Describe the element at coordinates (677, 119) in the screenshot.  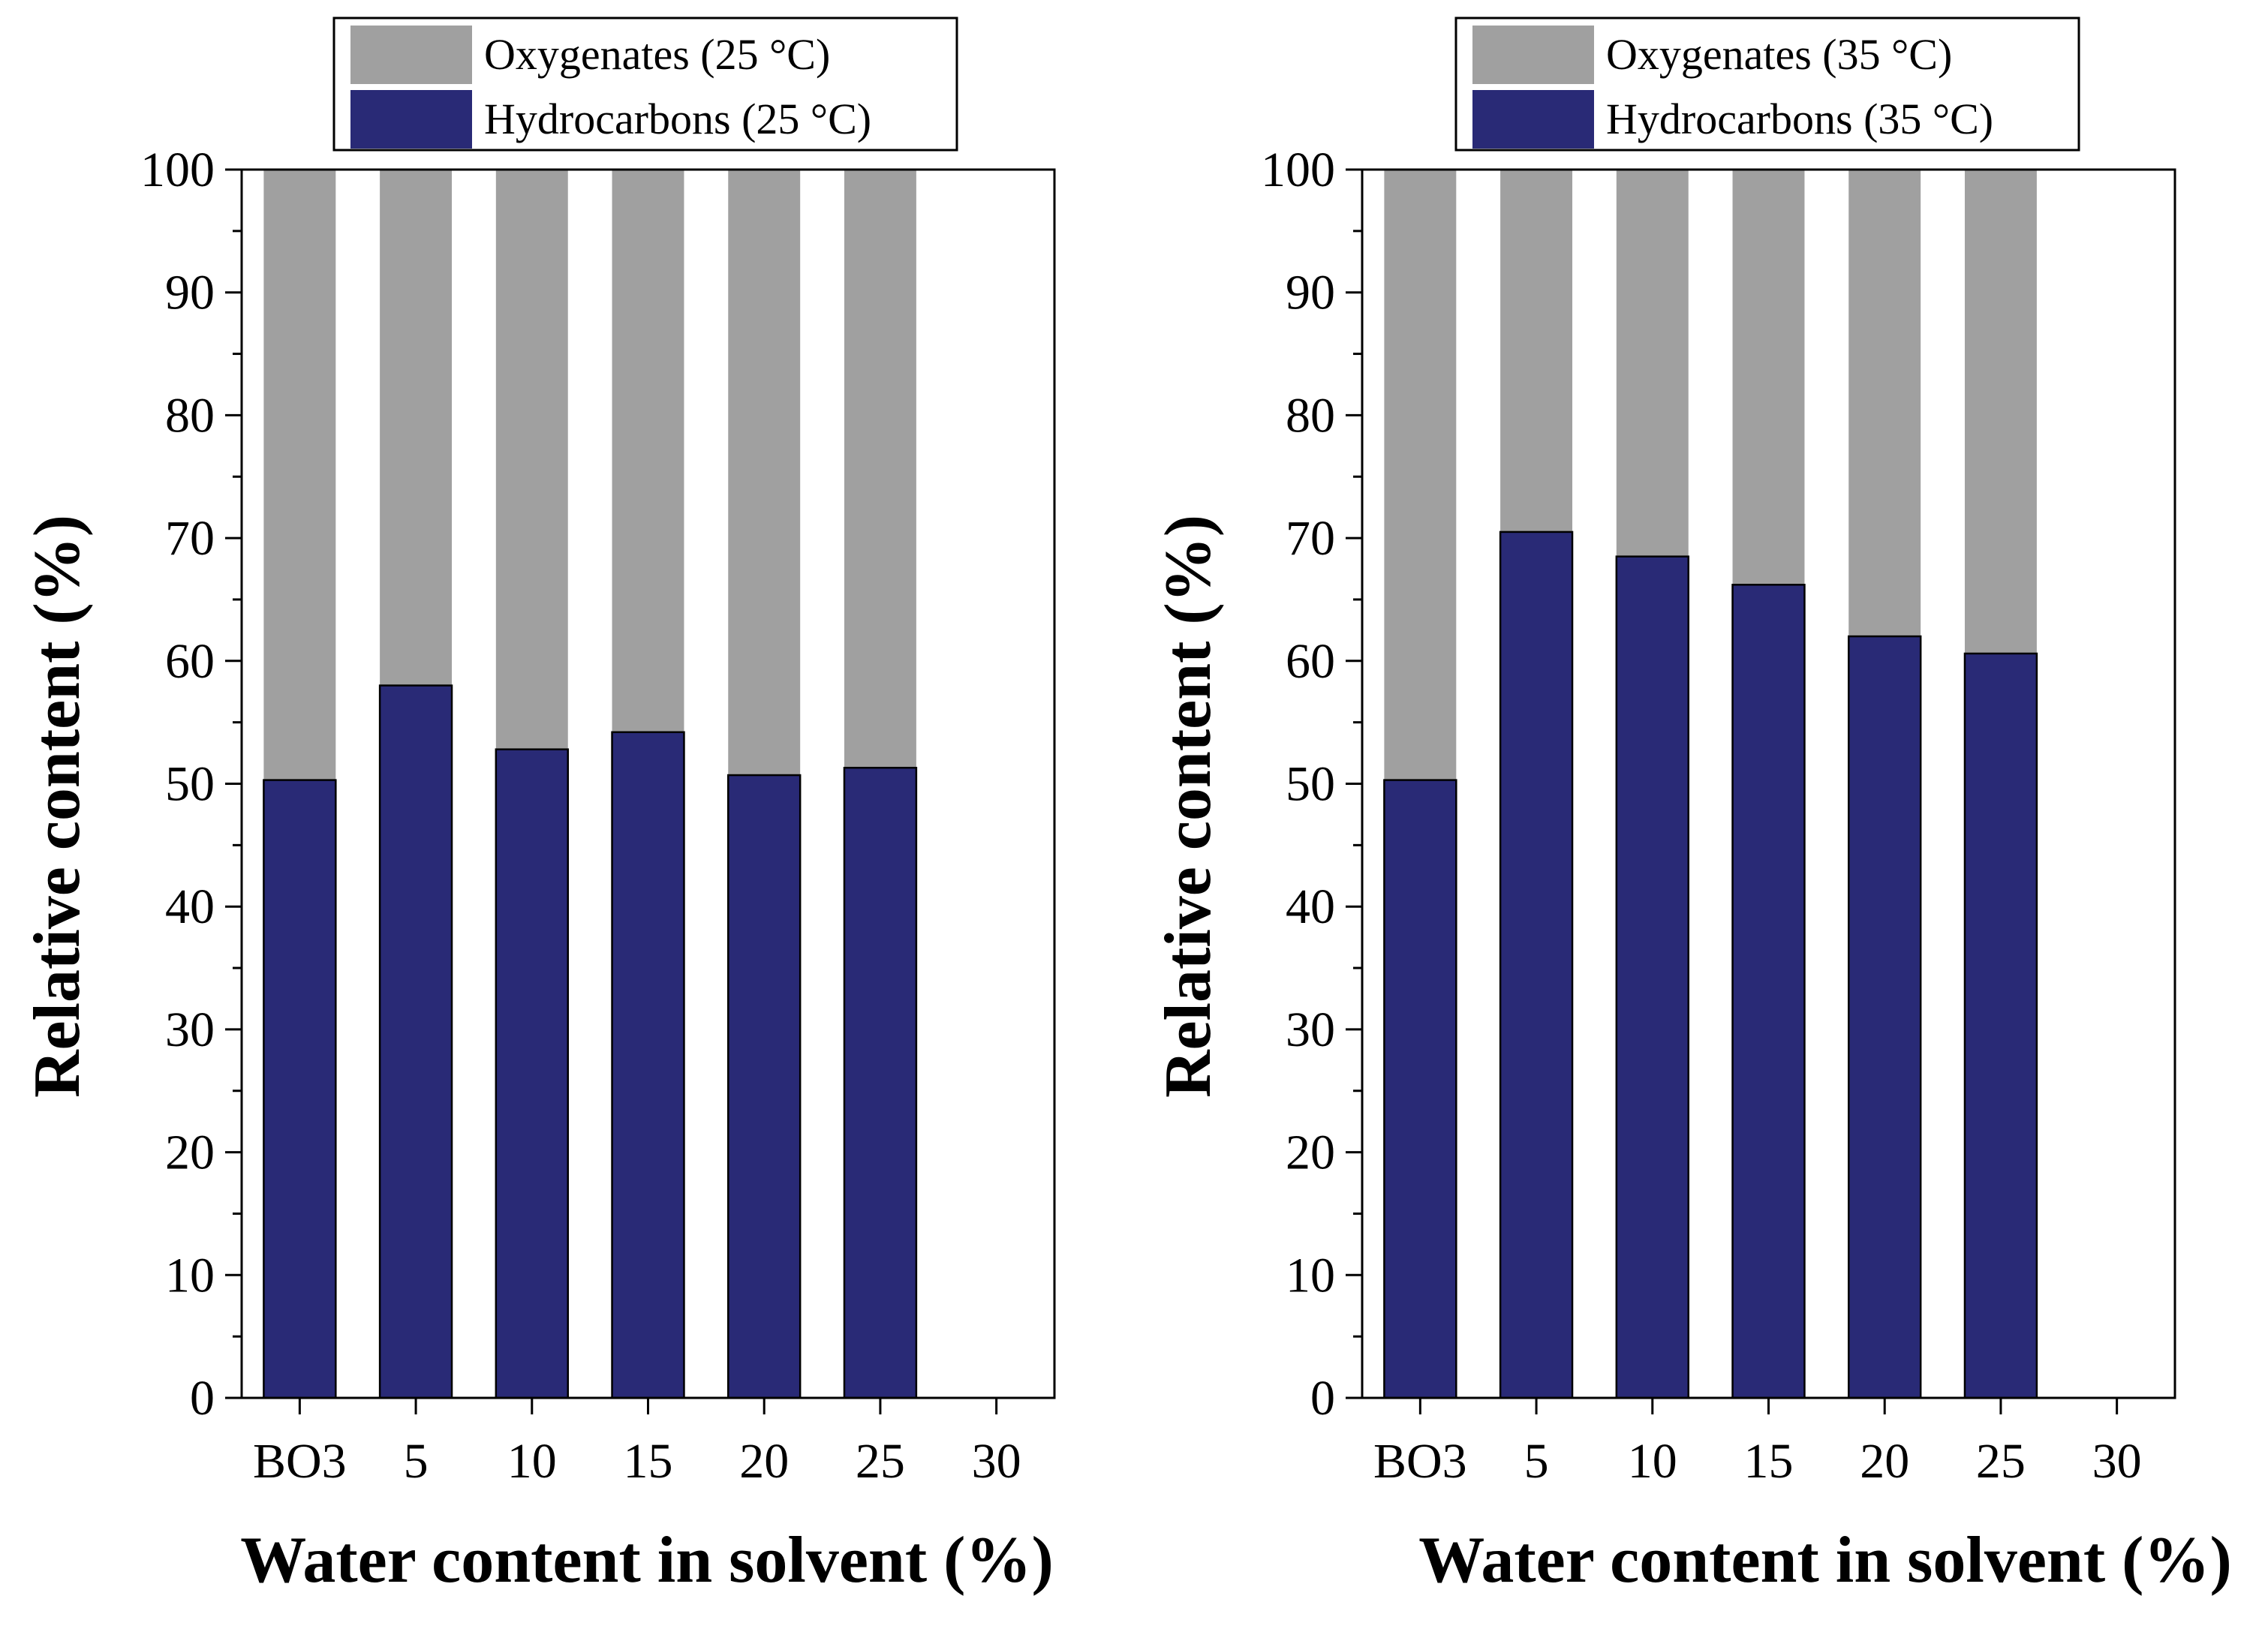
I see `legend-label: Hydrocarbons (25 °C)` at that location.